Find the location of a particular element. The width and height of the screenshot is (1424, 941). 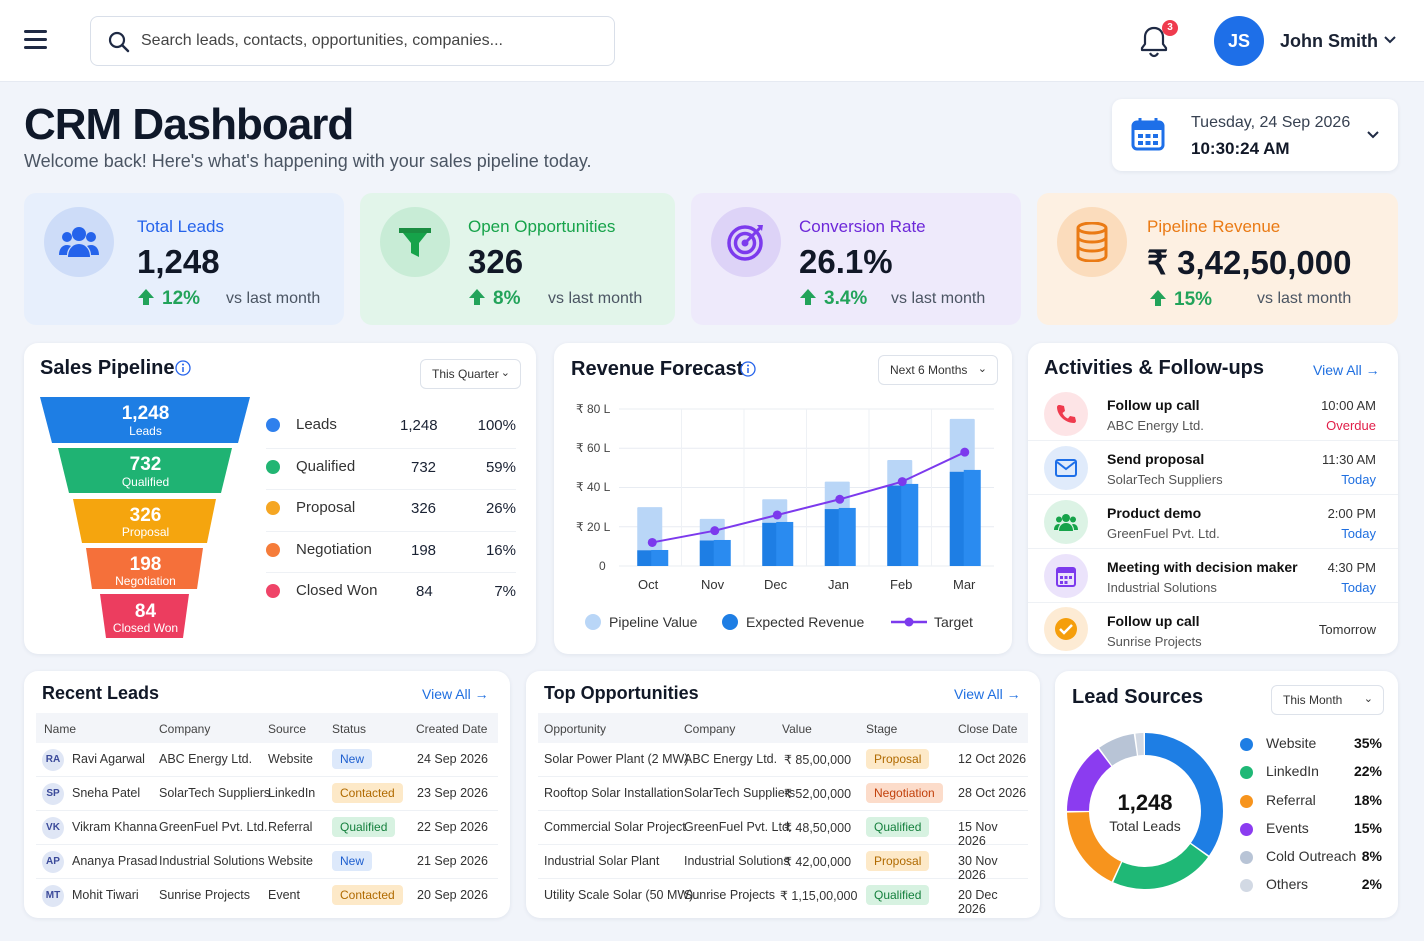

y-tick-label: ₹ 80 L is located at coordinates (593, 409).